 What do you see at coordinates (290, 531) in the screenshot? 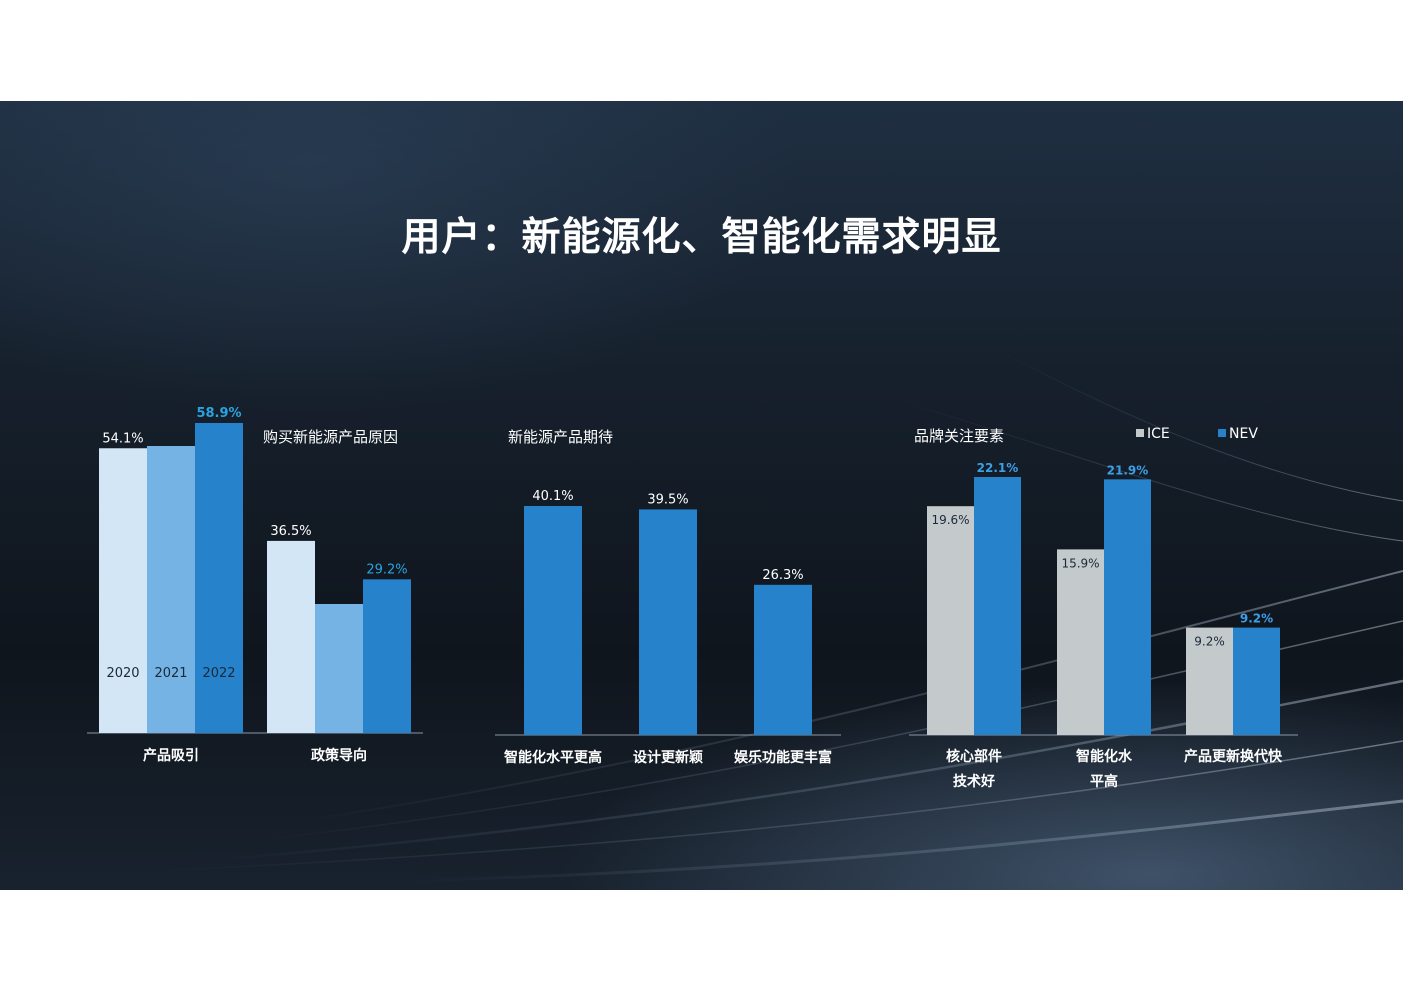
I see `chart1-data-label: 36.5%` at bounding box center [290, 531].